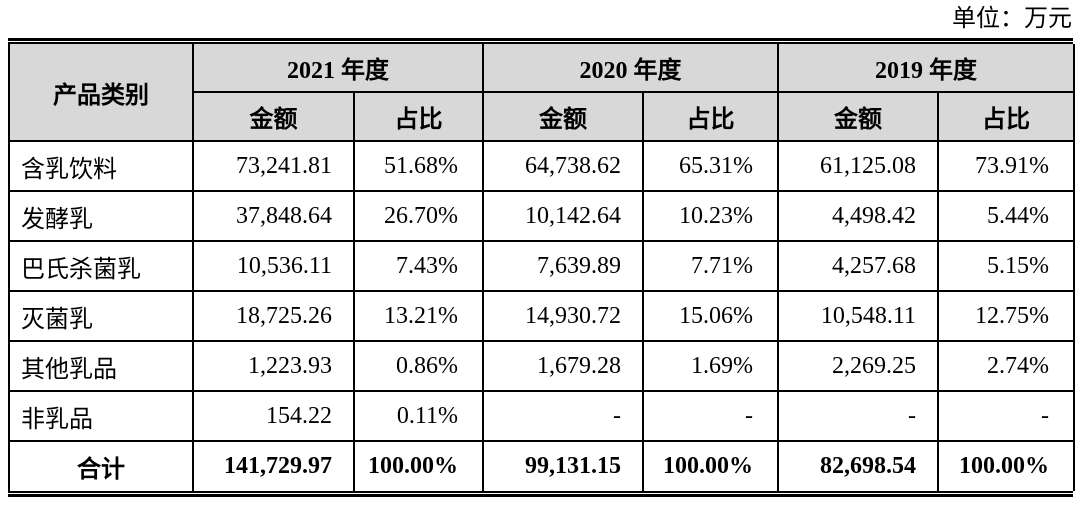  What do you see at coordinates (418, 166) in the screenshot?
I see `cell-ratio: 51.68%` at bounding box center [418, 166].